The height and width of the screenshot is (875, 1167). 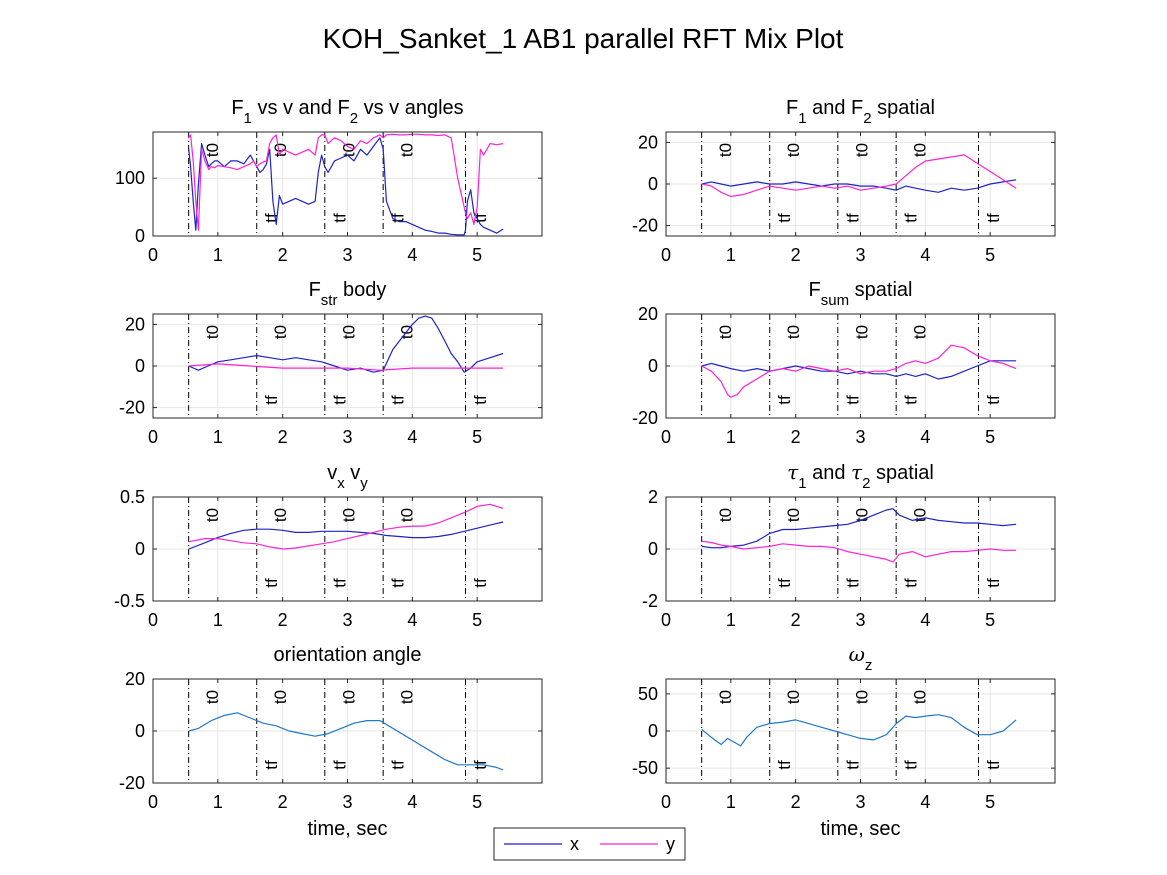 I want to click on y-tick-label: 20, so click(x=135, y=324).